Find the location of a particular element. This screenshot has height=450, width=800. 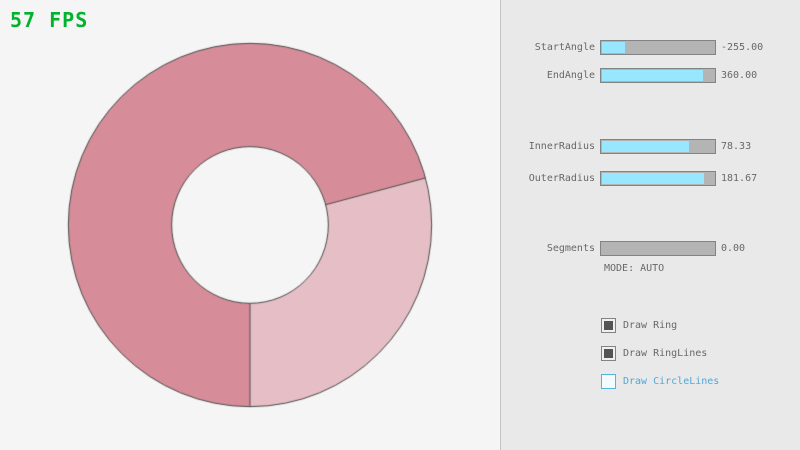

outerradius-value: 181.67 is located at coordinates (739, 178).